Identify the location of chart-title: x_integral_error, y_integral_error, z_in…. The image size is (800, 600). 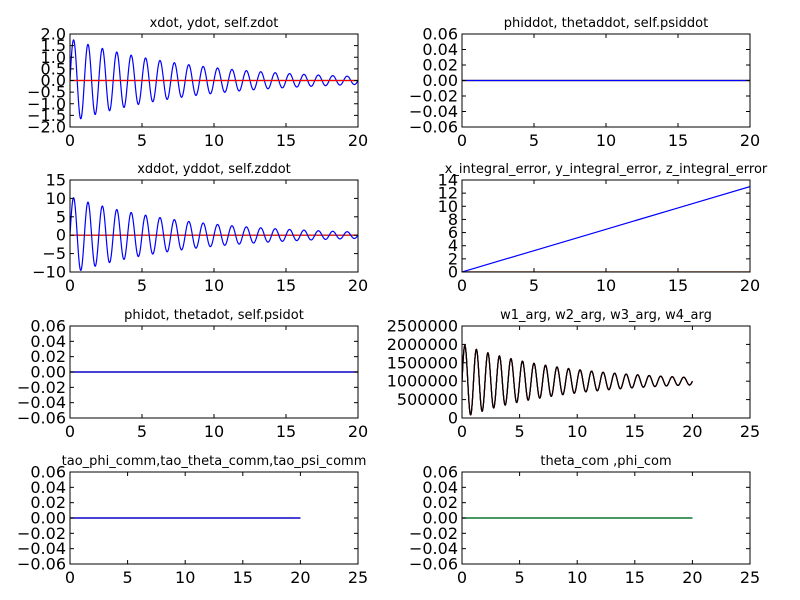
(606, 169).